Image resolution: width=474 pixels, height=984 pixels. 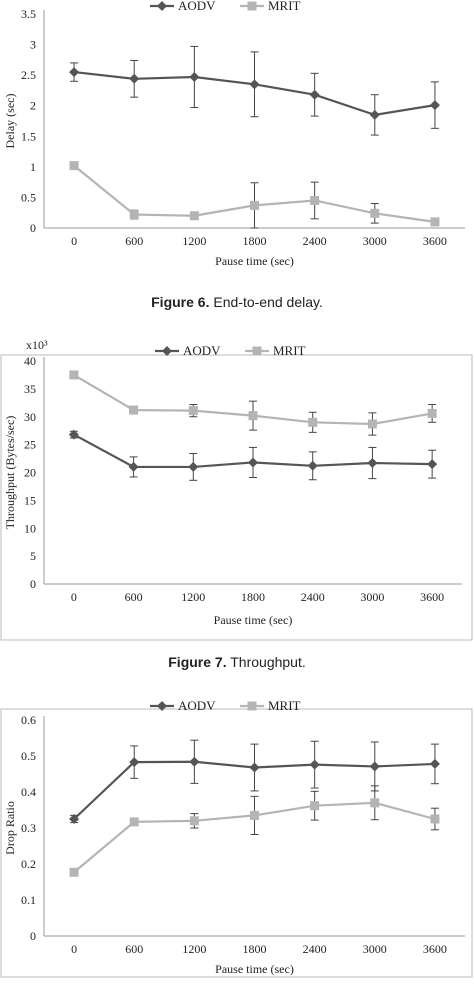 What do you see at coordinates (37, 345) in the screenshot?
I see `y-axis-multiplier: x10³` at bounding box center [37, 345].